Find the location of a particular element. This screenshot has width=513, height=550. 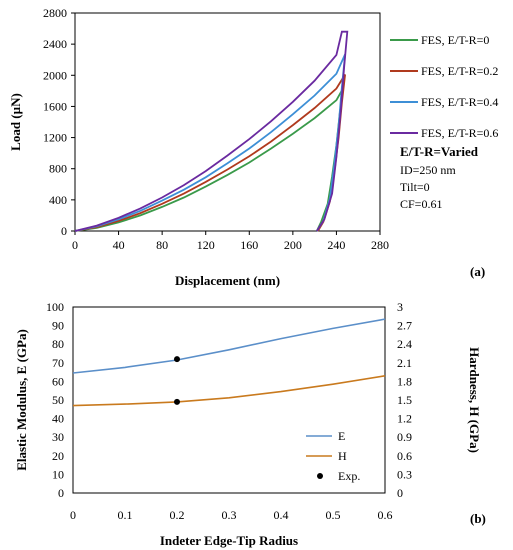

y2-tick-label: 0.6 is located at coordinates (404, 456).